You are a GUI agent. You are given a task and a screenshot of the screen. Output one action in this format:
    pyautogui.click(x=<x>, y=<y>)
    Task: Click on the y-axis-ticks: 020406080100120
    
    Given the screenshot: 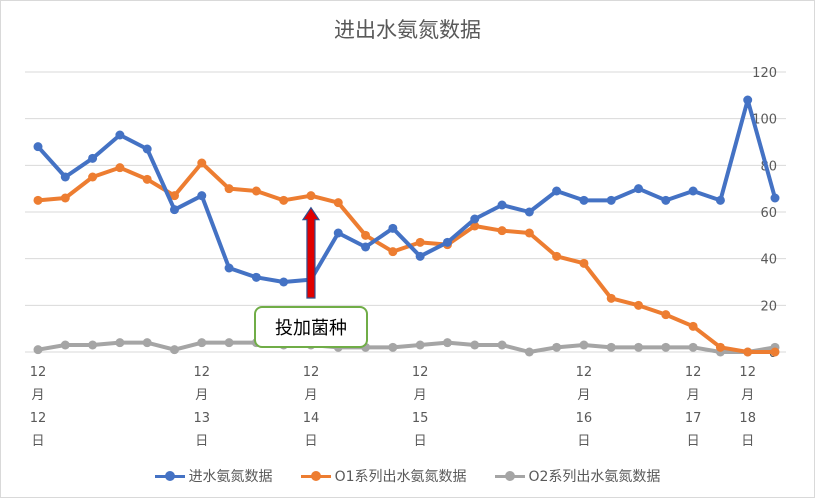 What is the action you would take?
    pyautogui.click(x=764, y=213)
    